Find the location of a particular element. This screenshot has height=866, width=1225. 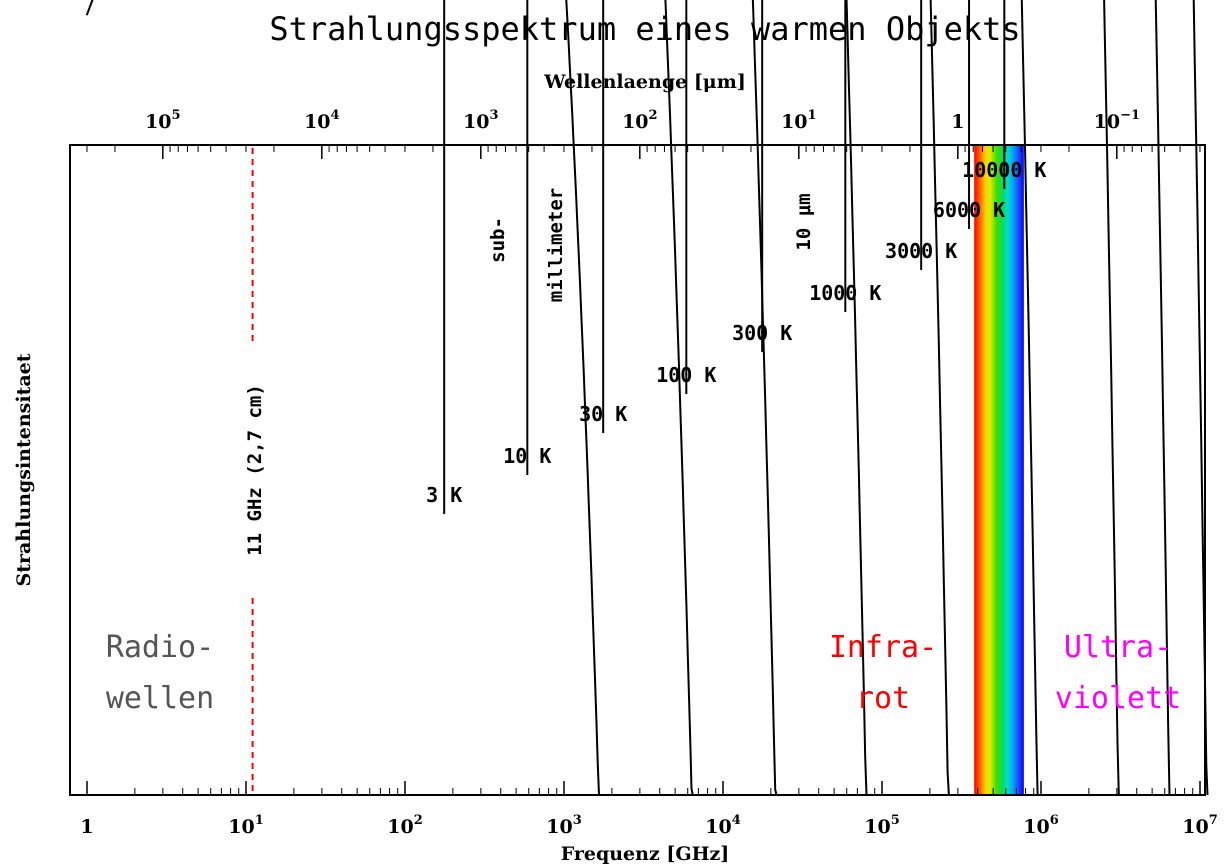

curve-30k is located at coordinates (764, 398).